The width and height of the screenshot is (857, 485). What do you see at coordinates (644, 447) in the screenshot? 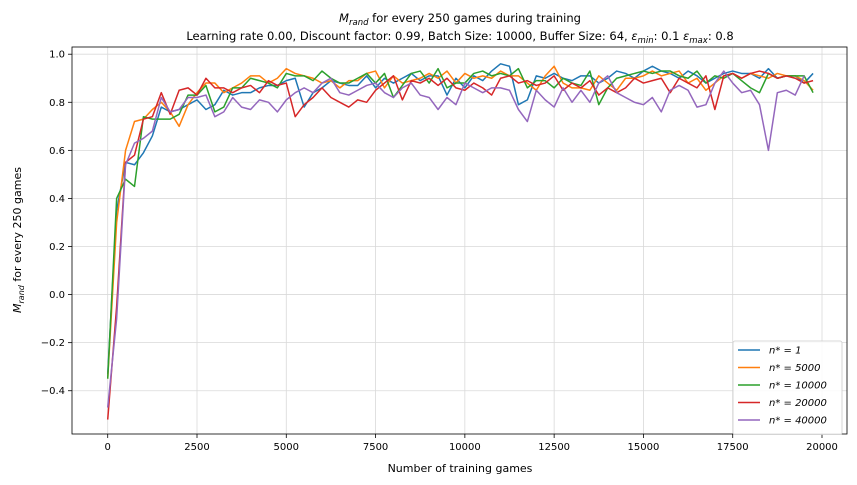
I see `x-tick-label: 15000` at bounding box center [644, 447].